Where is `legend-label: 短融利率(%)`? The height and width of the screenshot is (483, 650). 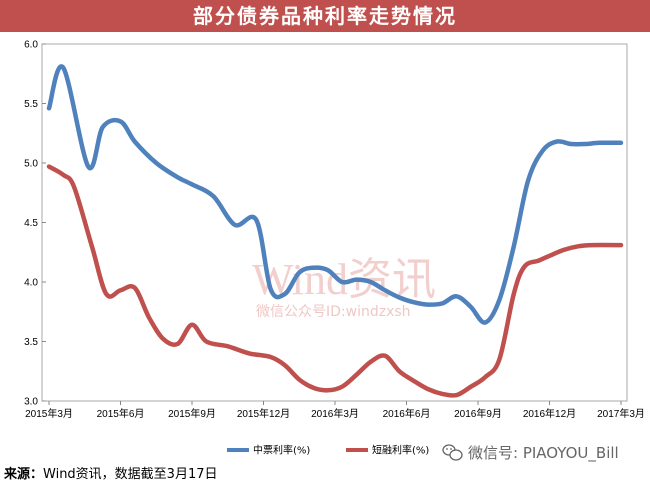 legend-label: 短融利率(%) is located at coordinates (400, 450).